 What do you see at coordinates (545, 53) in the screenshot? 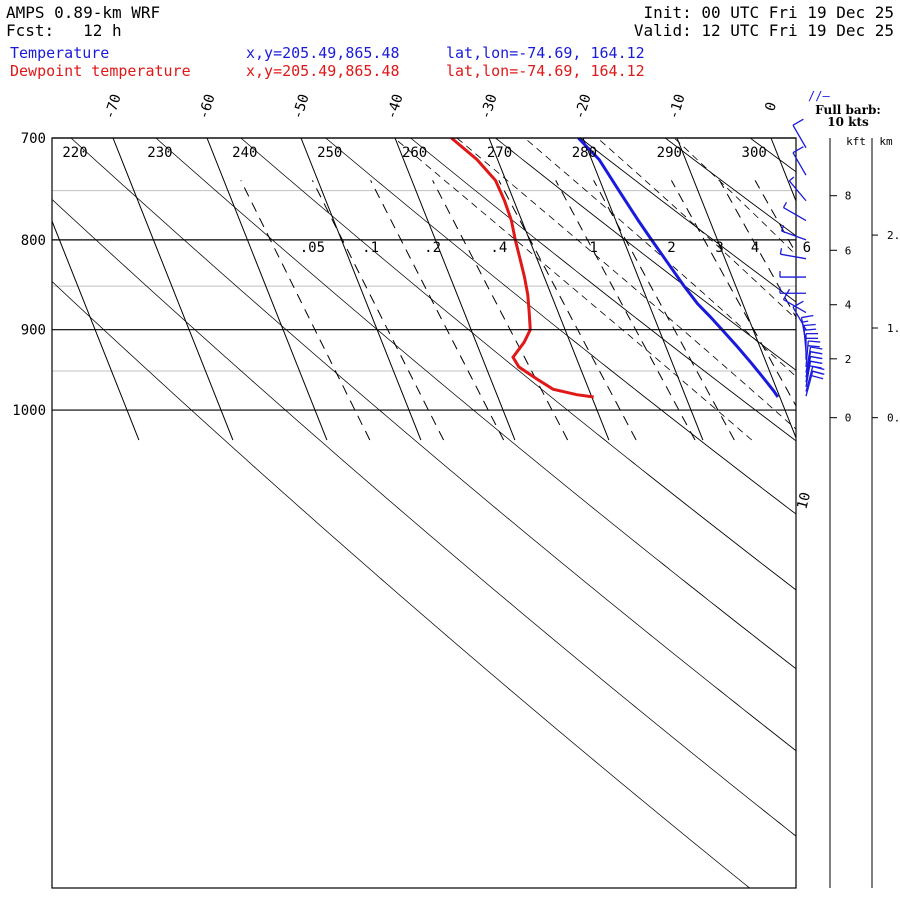
I see `legend-temperature-latlon: lat,lon=-74.69, 164.12` at bounding box center [545, 53].